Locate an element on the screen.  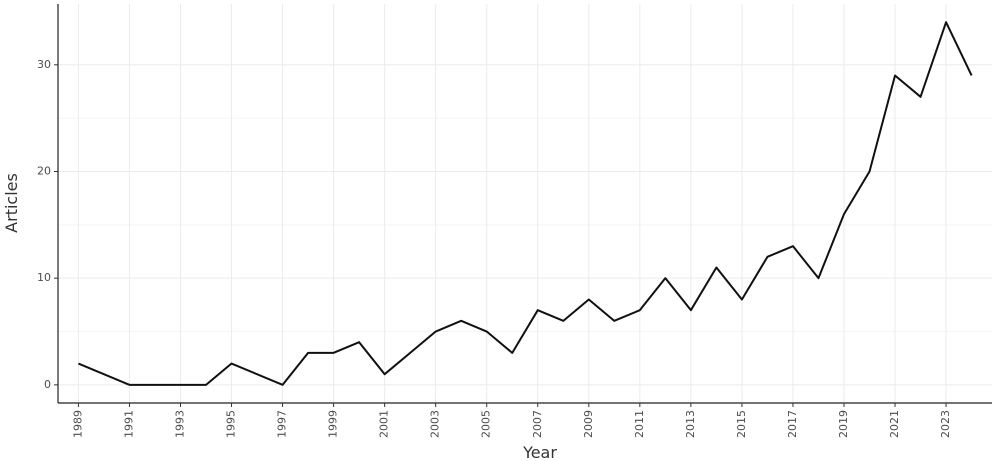
x-tick-label: 1993 is located at coordinates (179, 424).